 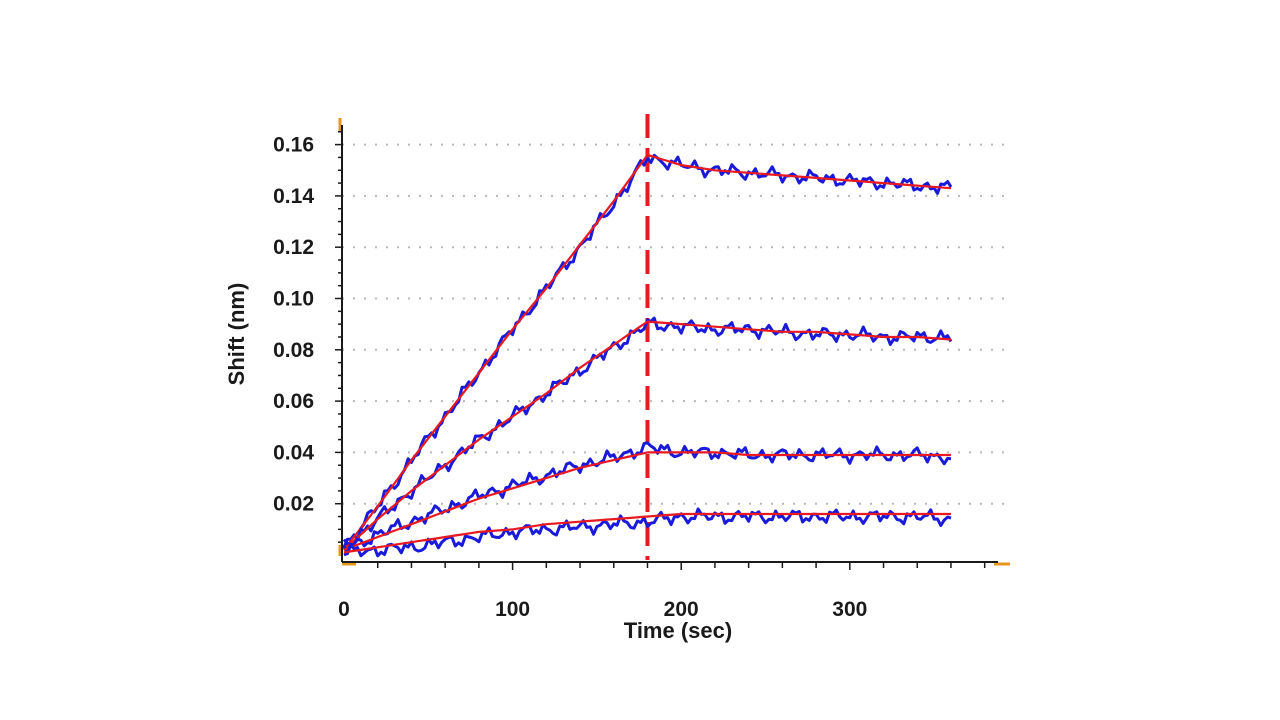 What do you see at coordinates (849, 609) in the screenshot?
I see `x-tick-label: 300` at bounding box center [849, 609].